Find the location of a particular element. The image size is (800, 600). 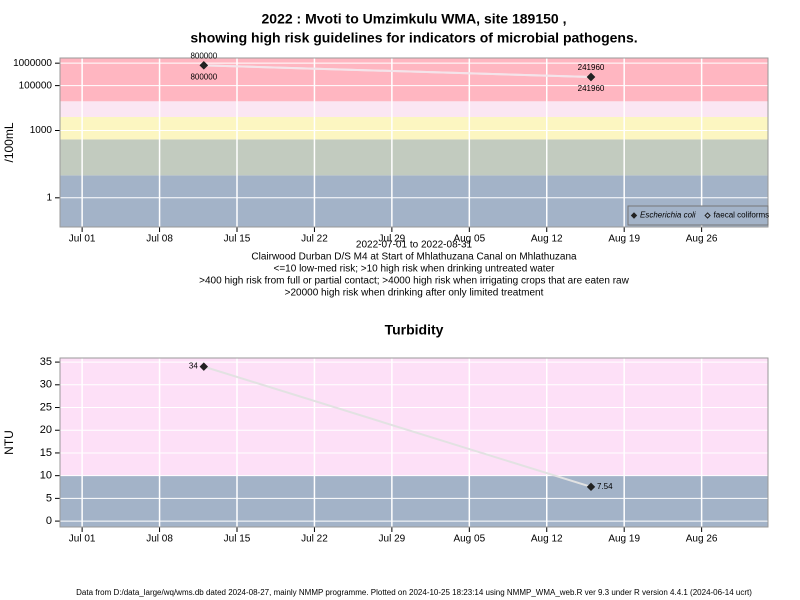

chart-title: Turbidity is located at coordinates (414, 330).